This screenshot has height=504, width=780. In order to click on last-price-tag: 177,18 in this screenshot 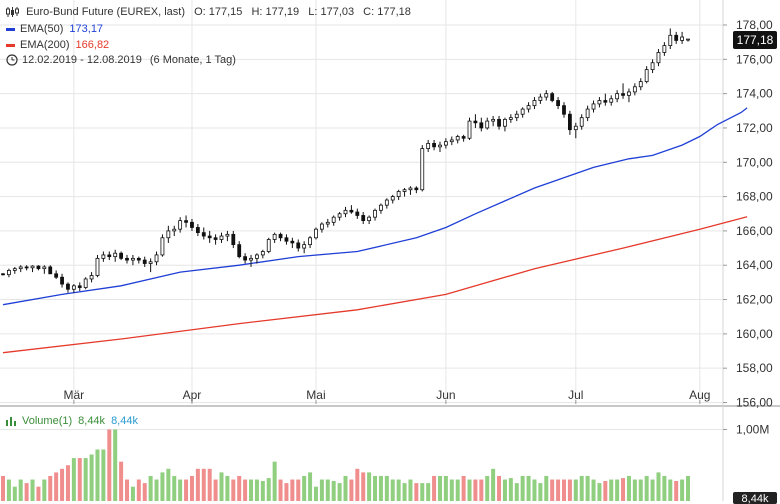, I will do `click(755, 40)`.